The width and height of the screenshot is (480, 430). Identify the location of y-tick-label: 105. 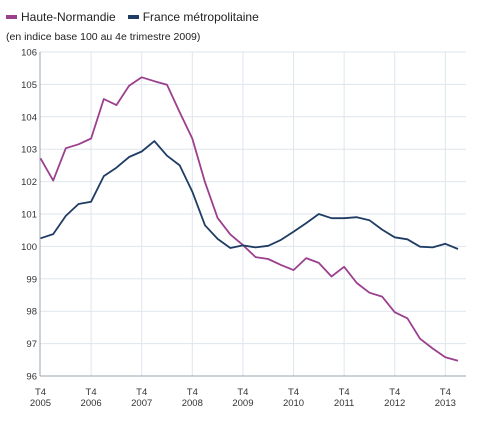
(29, 85).